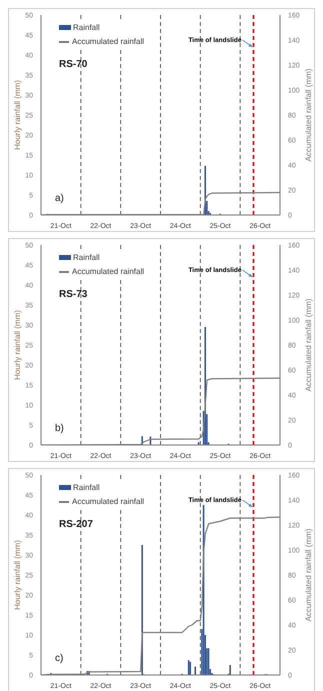 The width and height of the screenshot is (323, 691). I want to click on annotation: c), so click(59, 658).